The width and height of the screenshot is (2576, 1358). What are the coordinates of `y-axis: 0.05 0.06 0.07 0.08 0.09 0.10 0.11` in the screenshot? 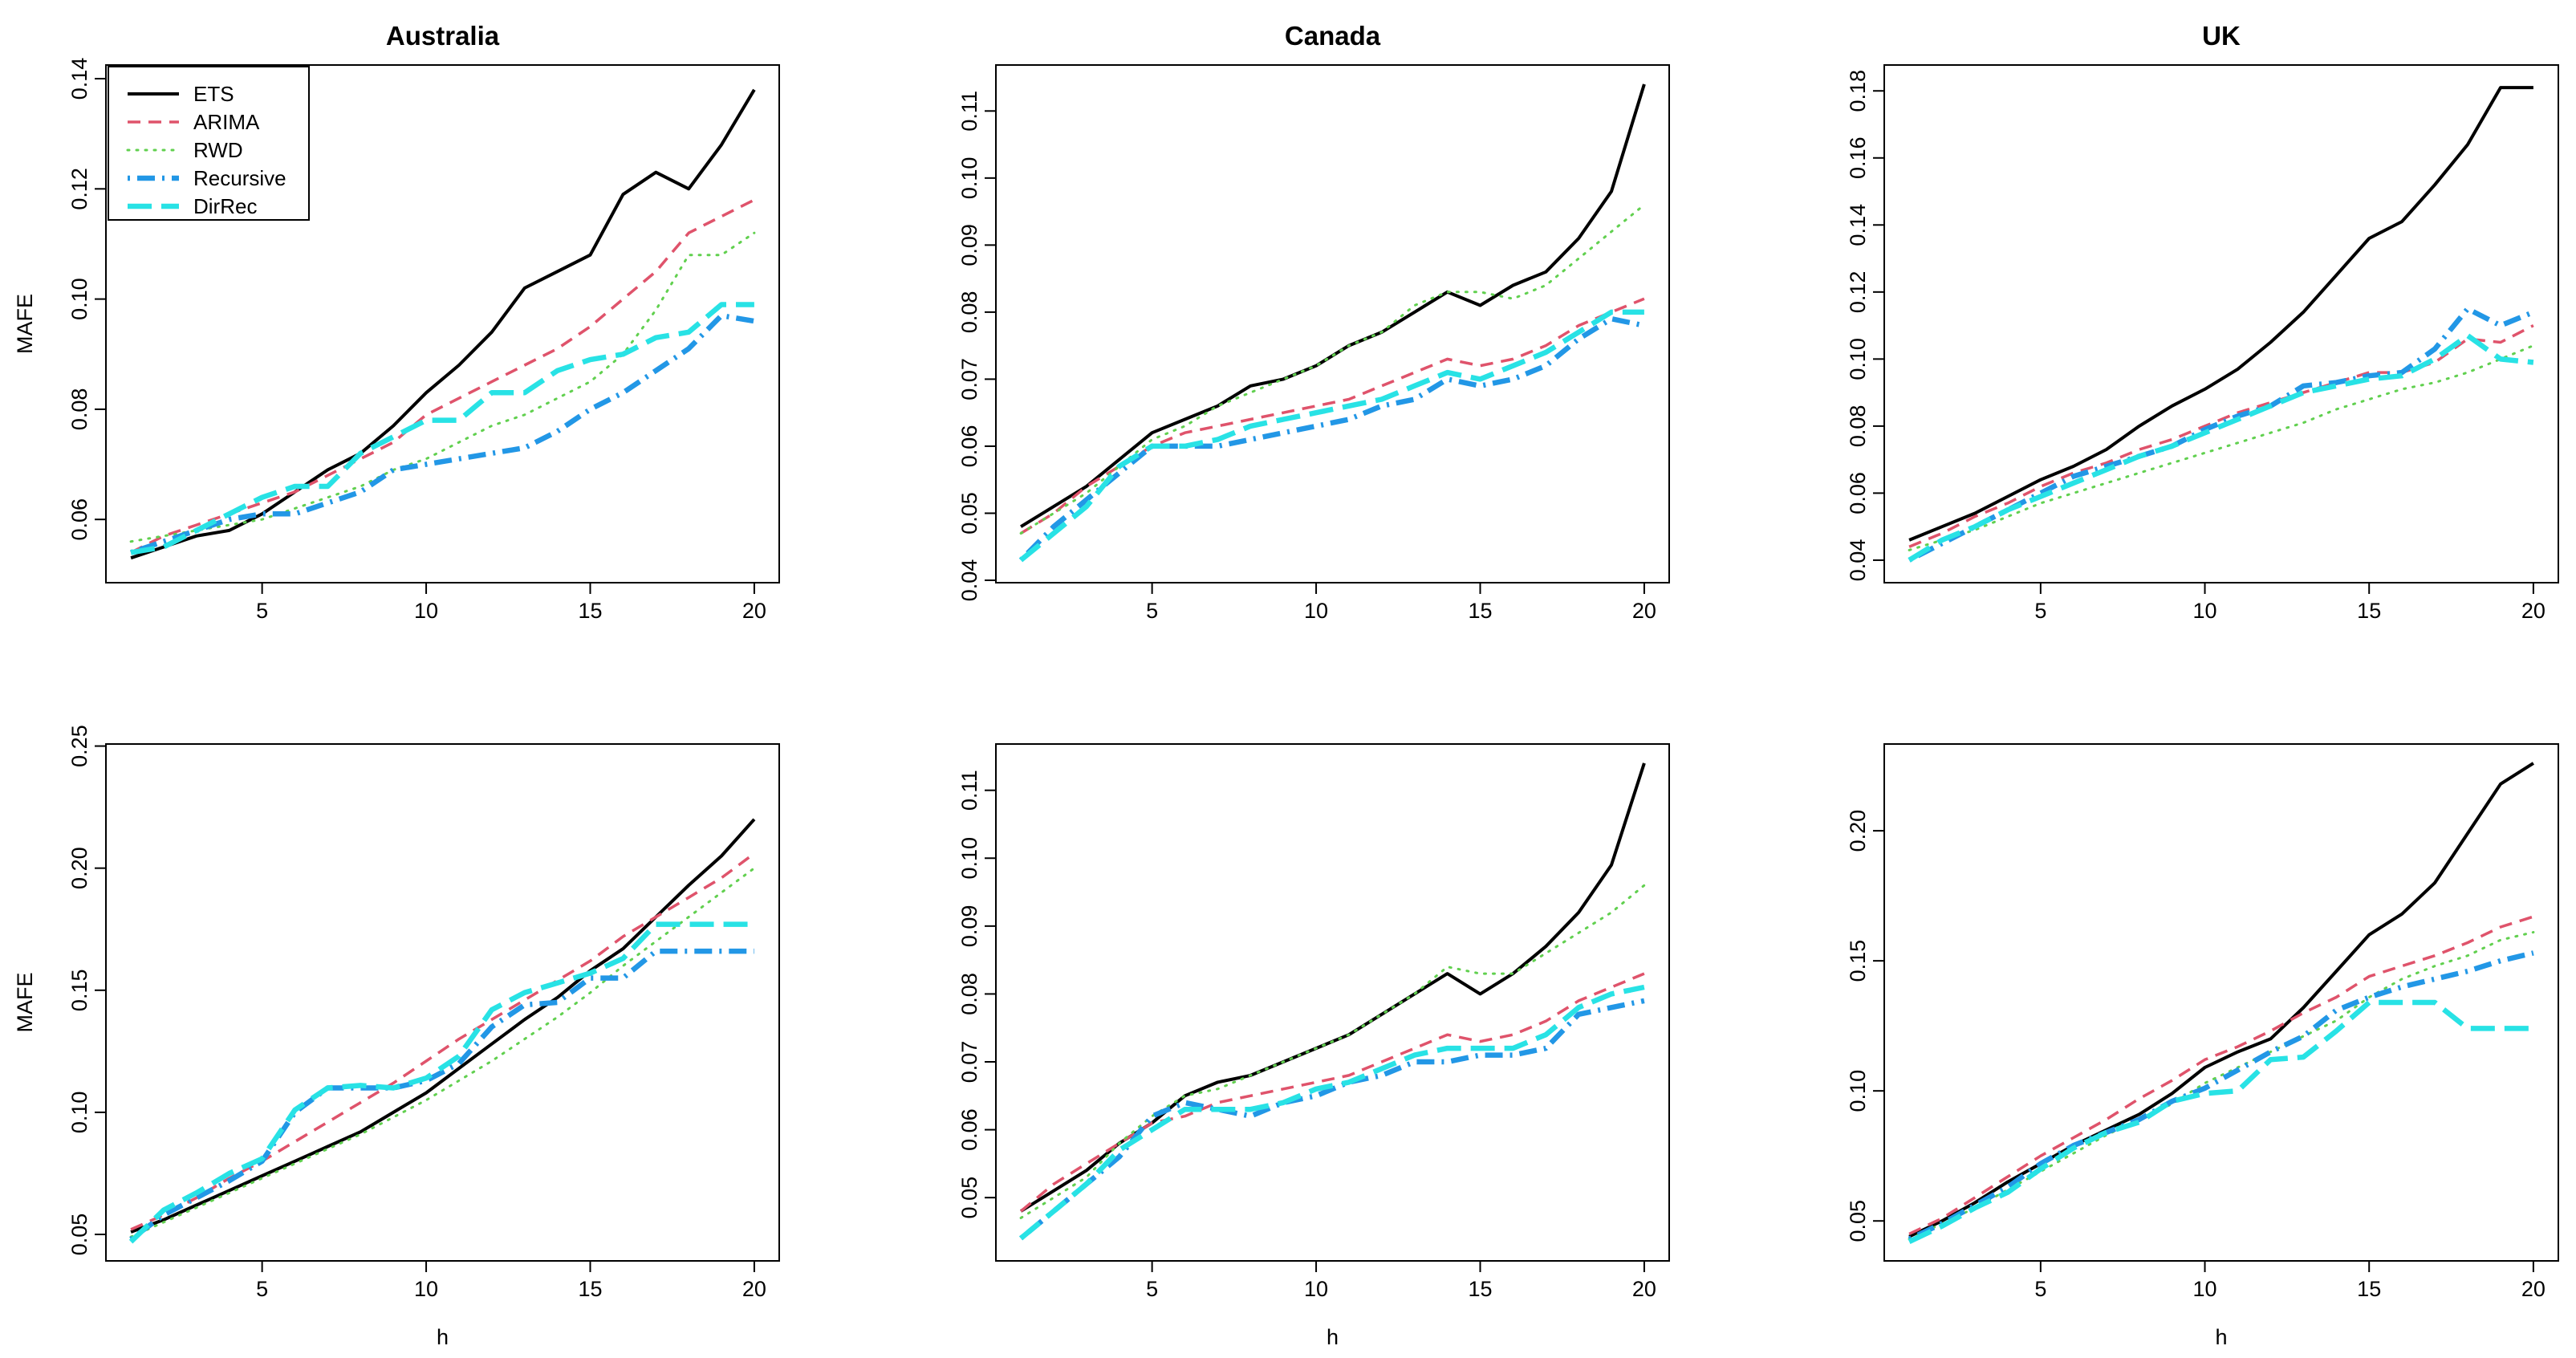 It's located at (977, 994).